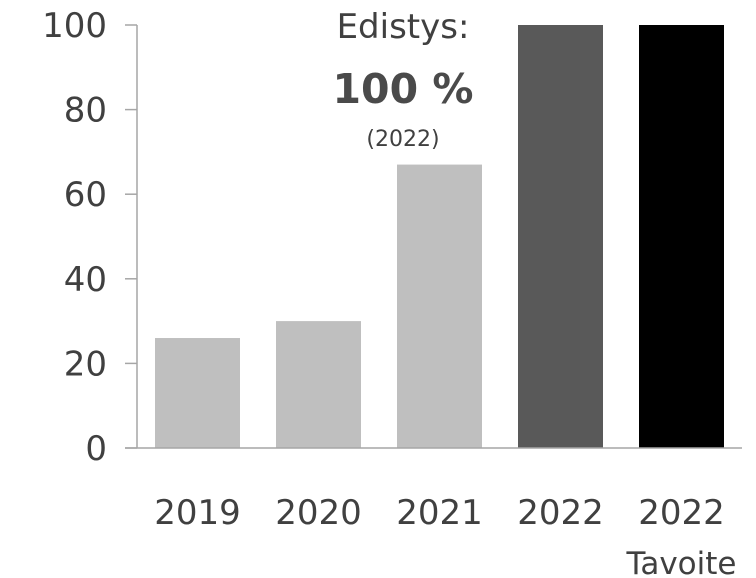  Describe the element at coordinates (90, 237) in the screenshot. I see `y-axis: 0 20 40 60 80 100` at that location.